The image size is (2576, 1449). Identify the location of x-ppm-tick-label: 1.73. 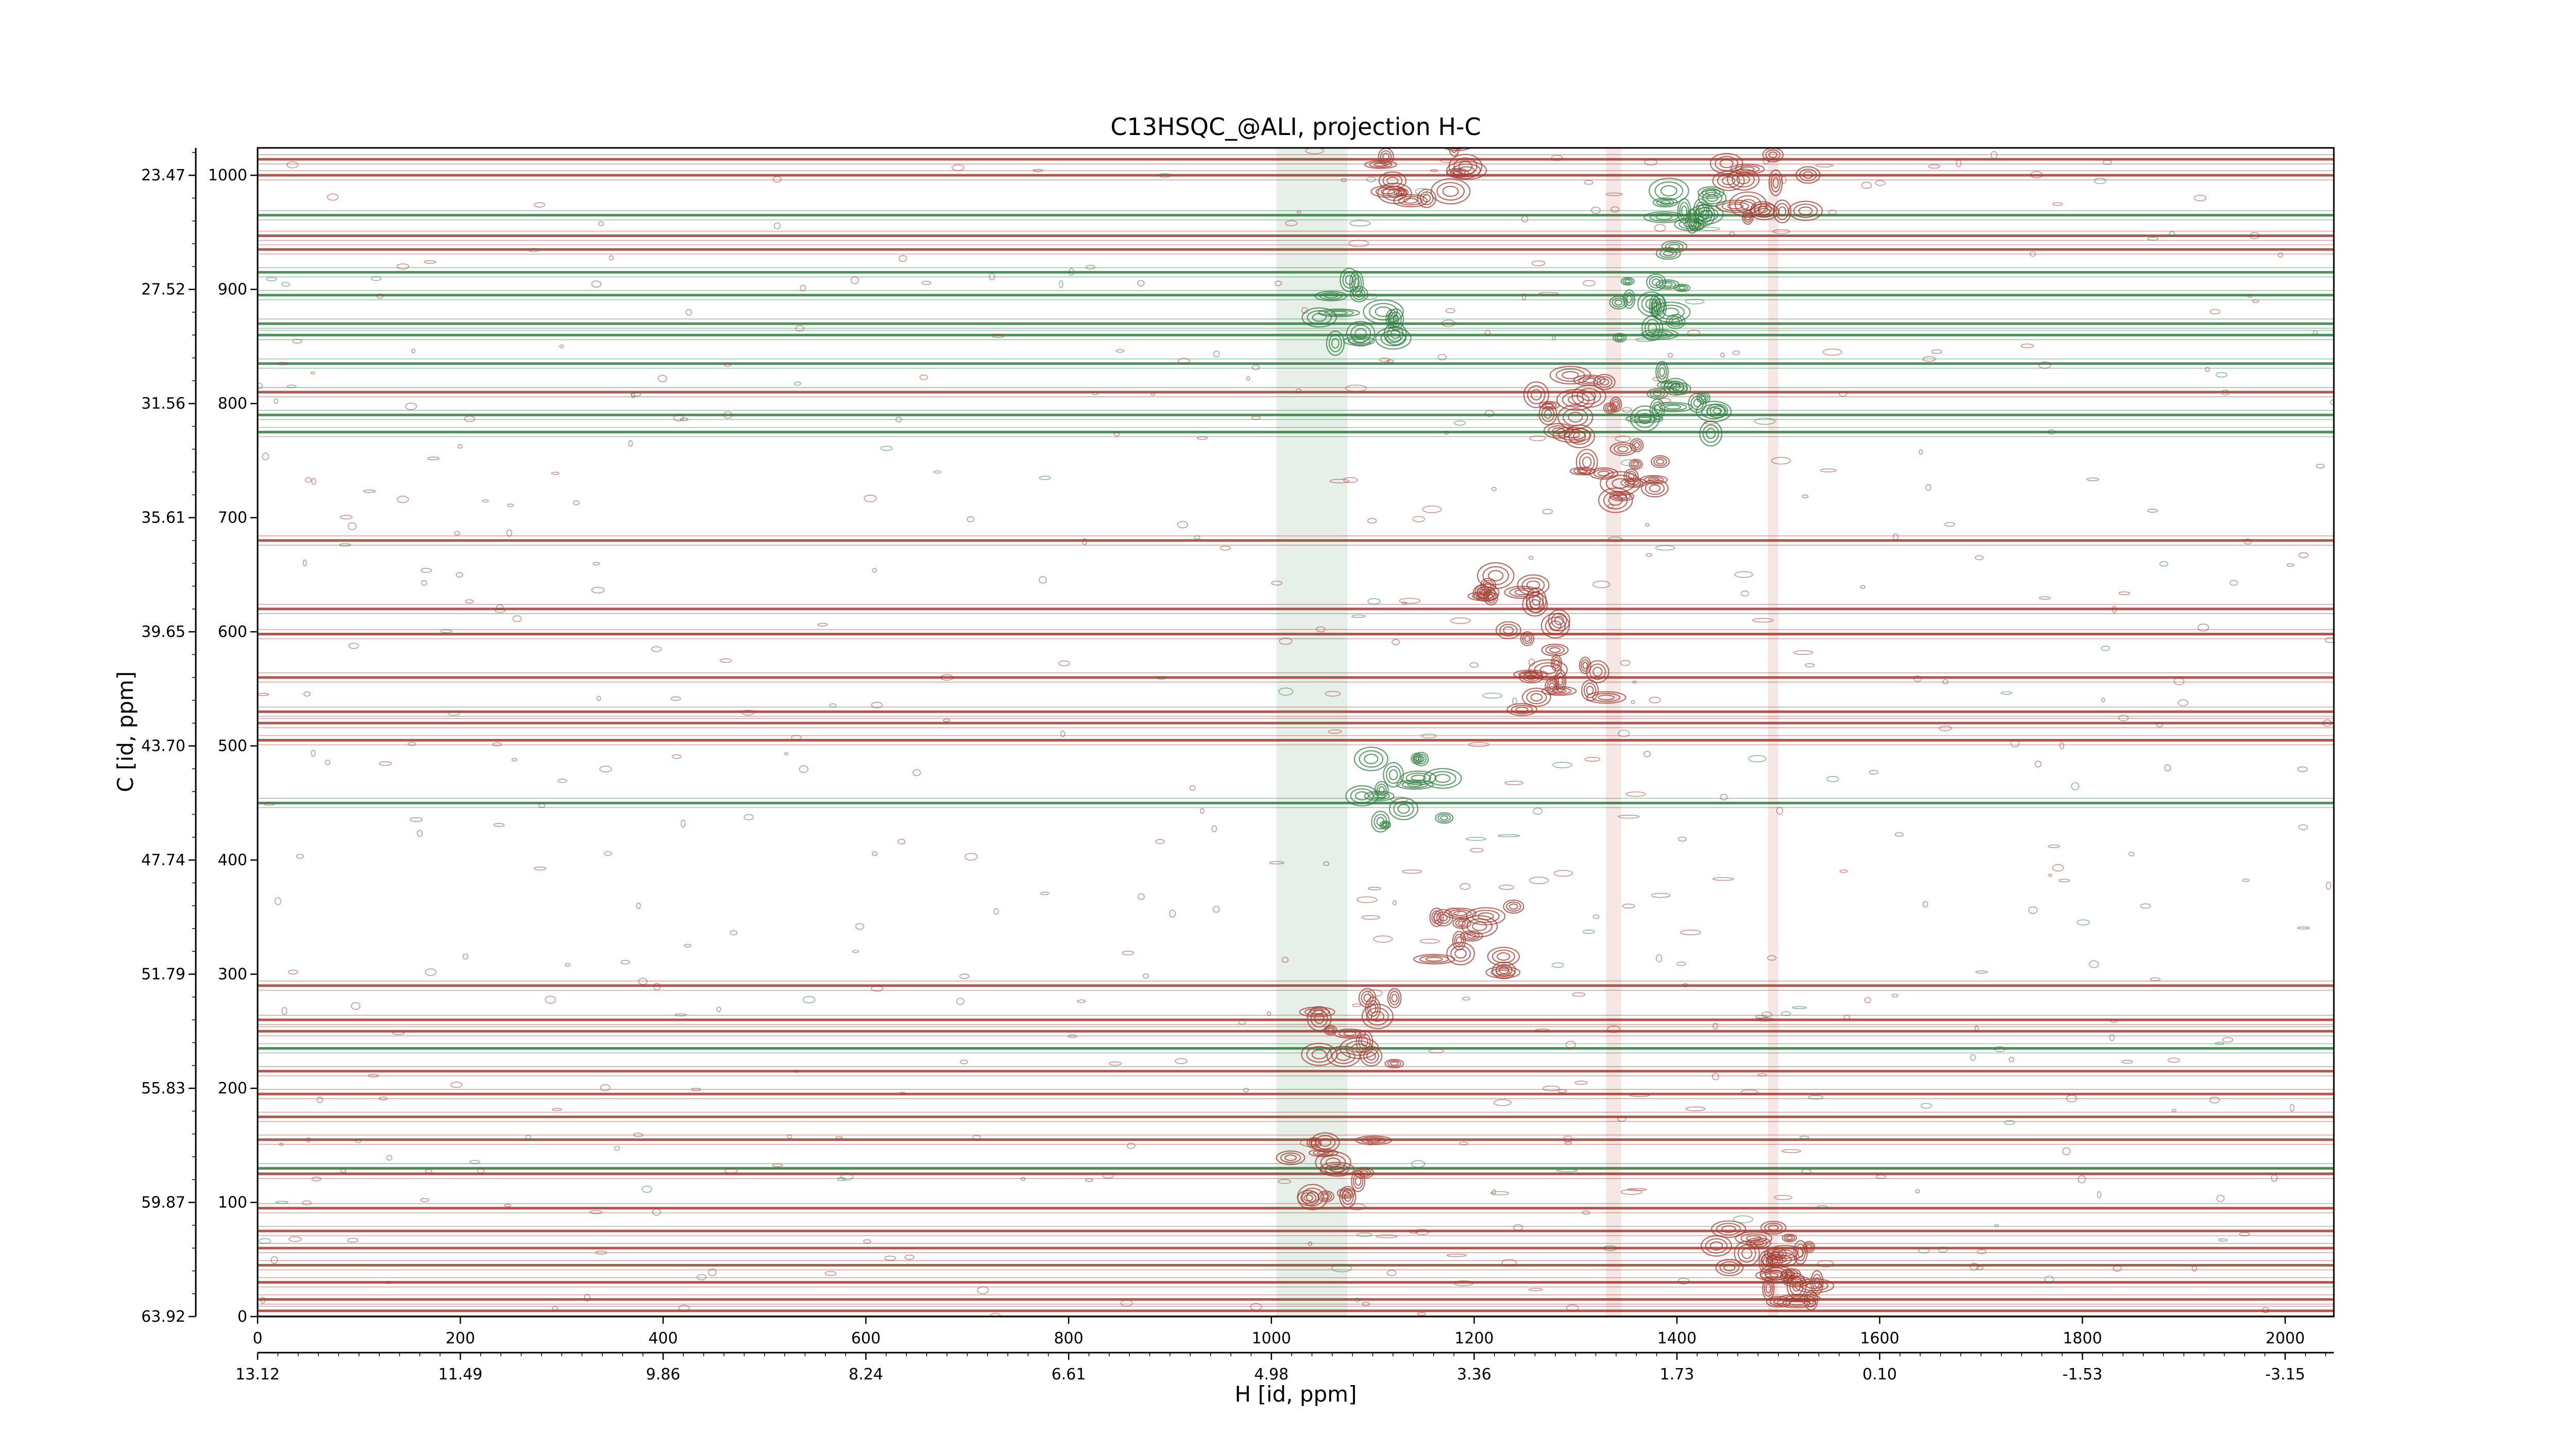
(1676, 1375).